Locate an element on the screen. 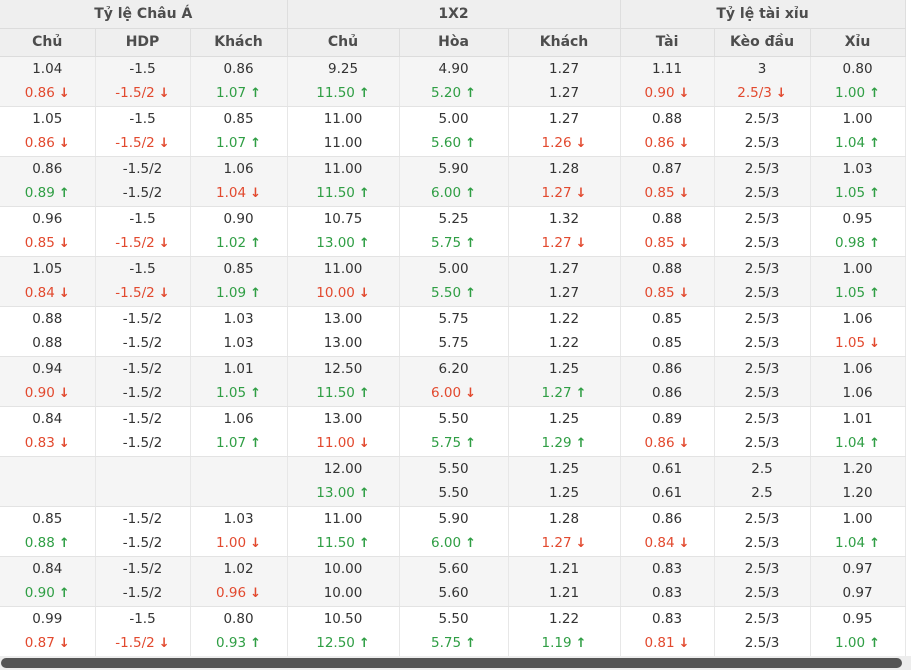  horizontal-scrollbar-thumb is located at coordinates (451, 663).